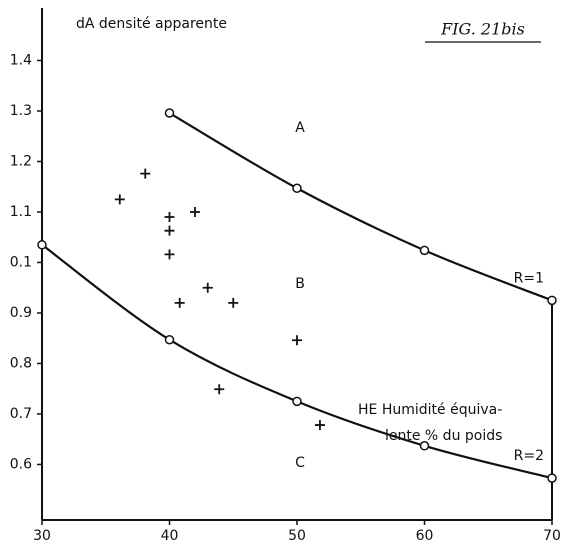 This screenshot has height=549, width=561. Describe the element at coordinates (21, 60) in the screenshot. I see `y-tick-label: 1.4` at that location.